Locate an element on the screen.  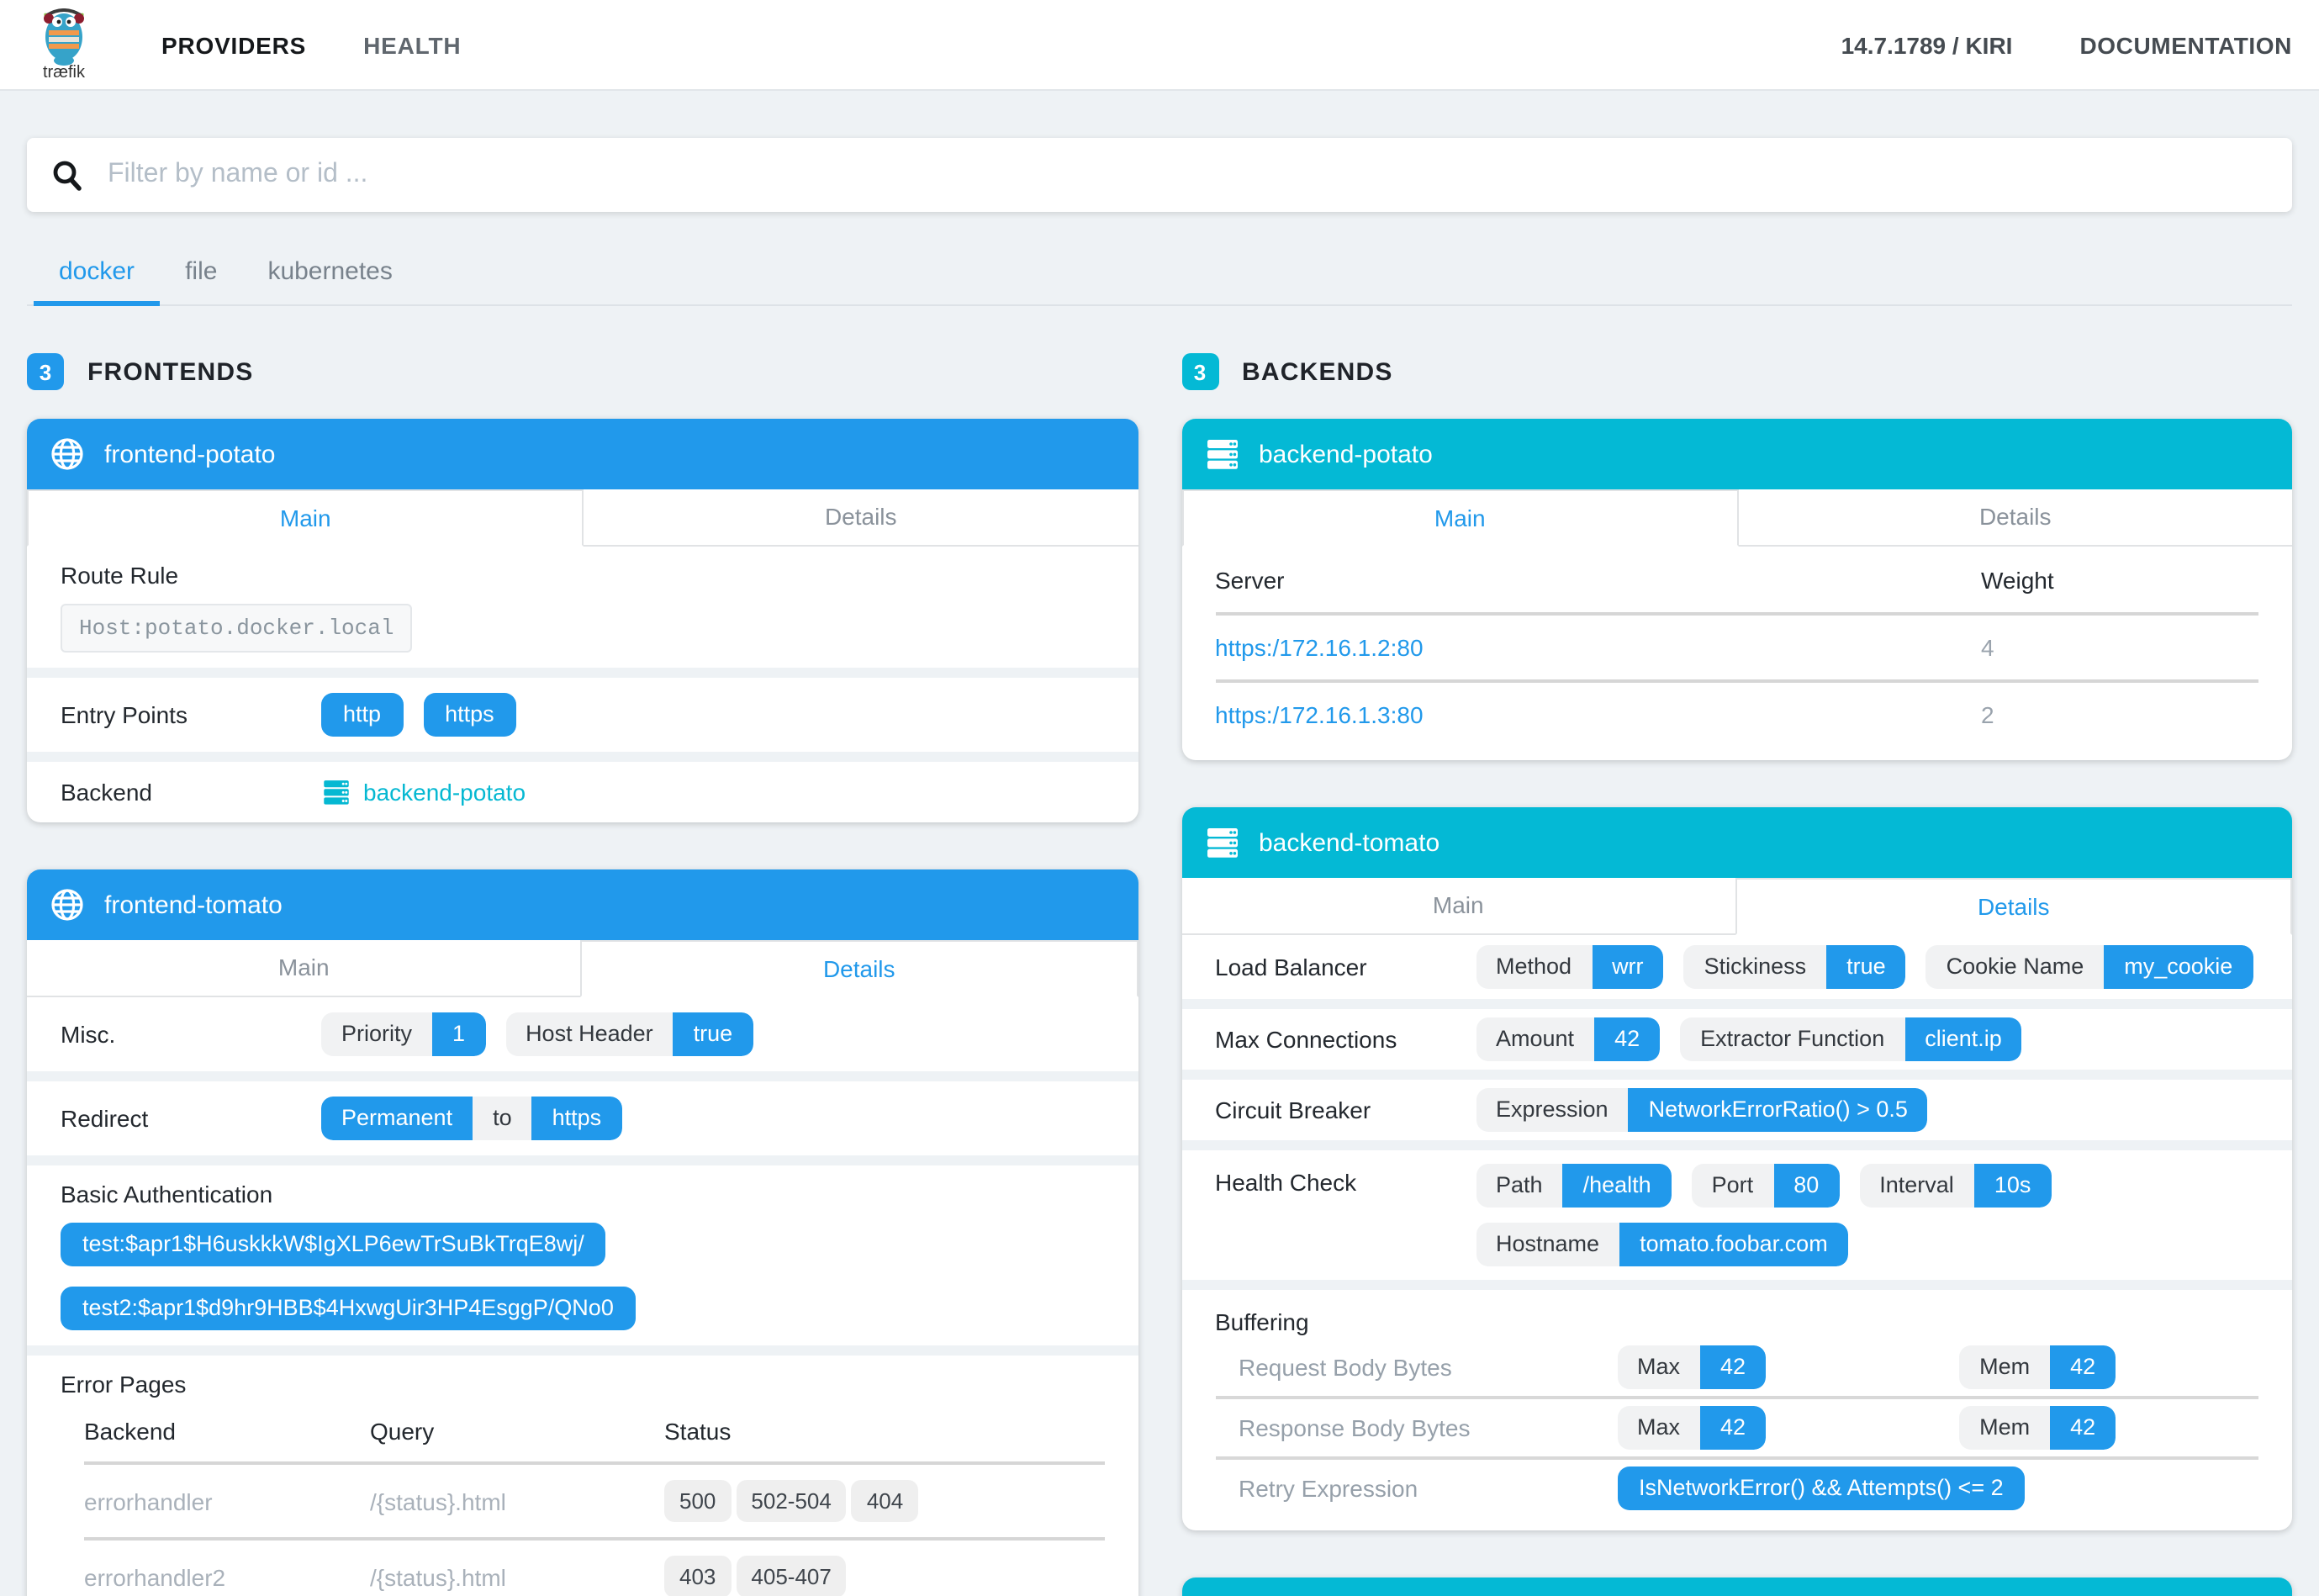
tab-docker: docker is located at coordinates (97, 274).